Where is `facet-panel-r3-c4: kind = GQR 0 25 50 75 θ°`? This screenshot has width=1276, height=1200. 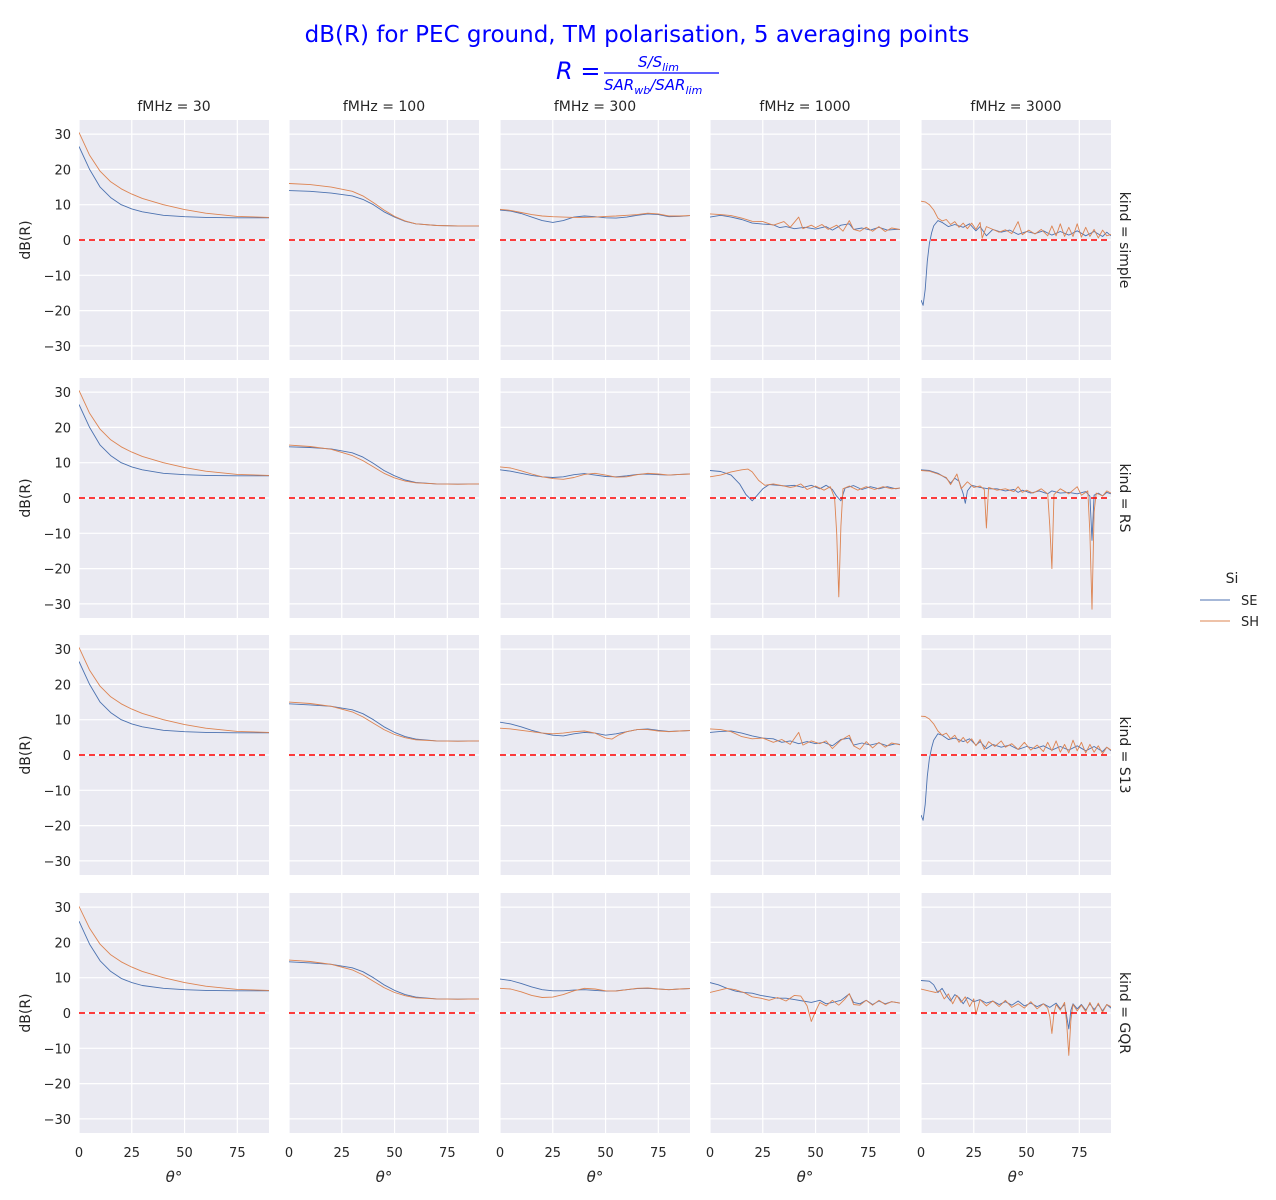 facet-panel-r3-c4: kind = GQR 0 25 50 75 θ° is located at coordinates (1024, 1039).